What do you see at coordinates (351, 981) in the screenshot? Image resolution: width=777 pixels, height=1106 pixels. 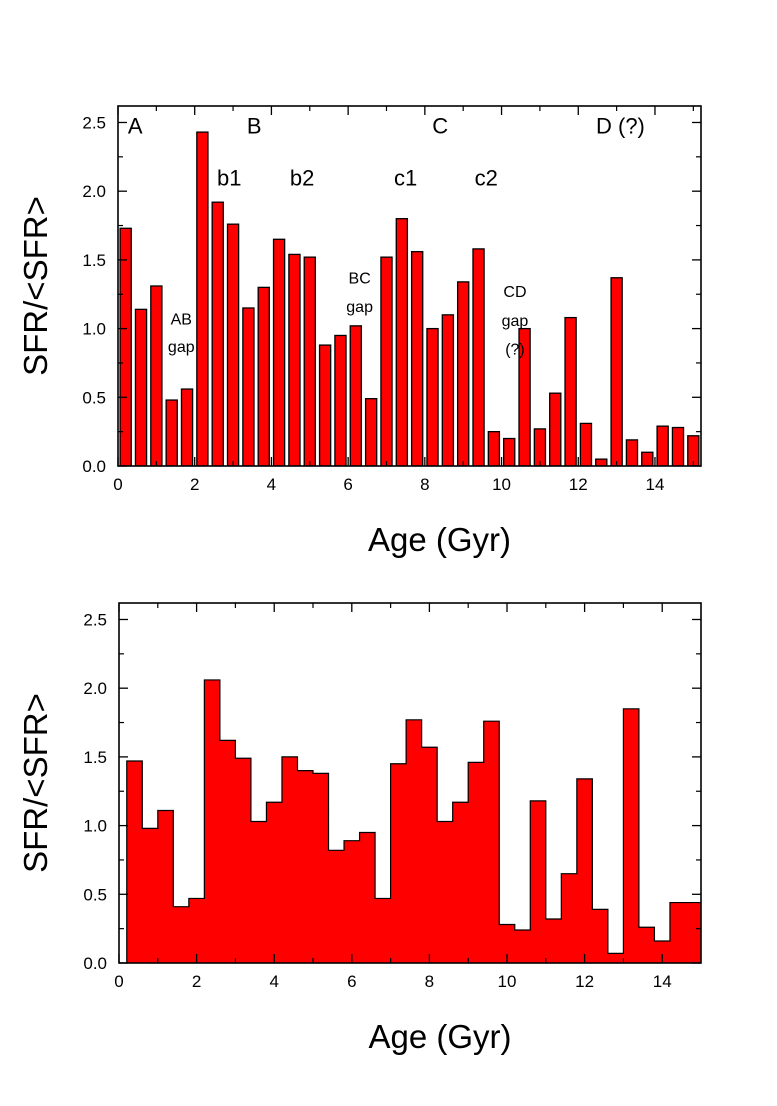 I see `chart1-x-tick-label: 6` at bounding box center [351, 981].